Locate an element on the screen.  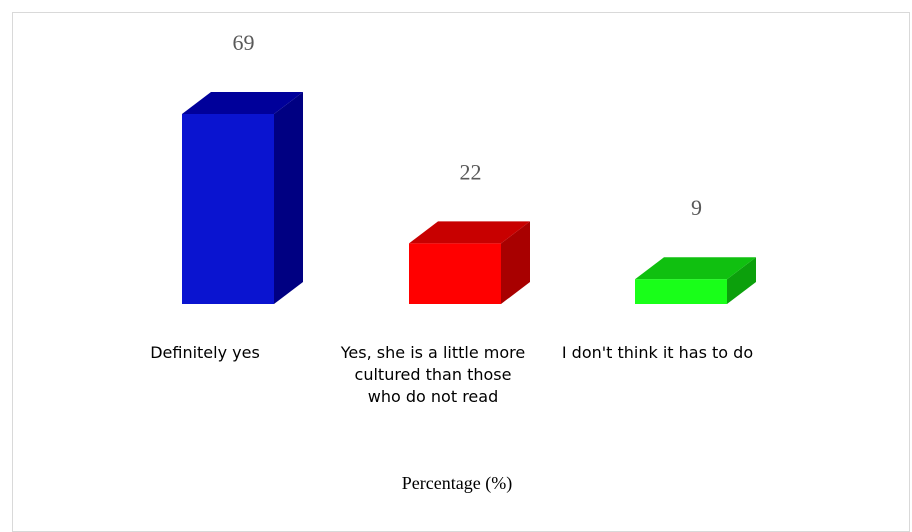
bar-3-side-face is located at coordinates (741, 280).